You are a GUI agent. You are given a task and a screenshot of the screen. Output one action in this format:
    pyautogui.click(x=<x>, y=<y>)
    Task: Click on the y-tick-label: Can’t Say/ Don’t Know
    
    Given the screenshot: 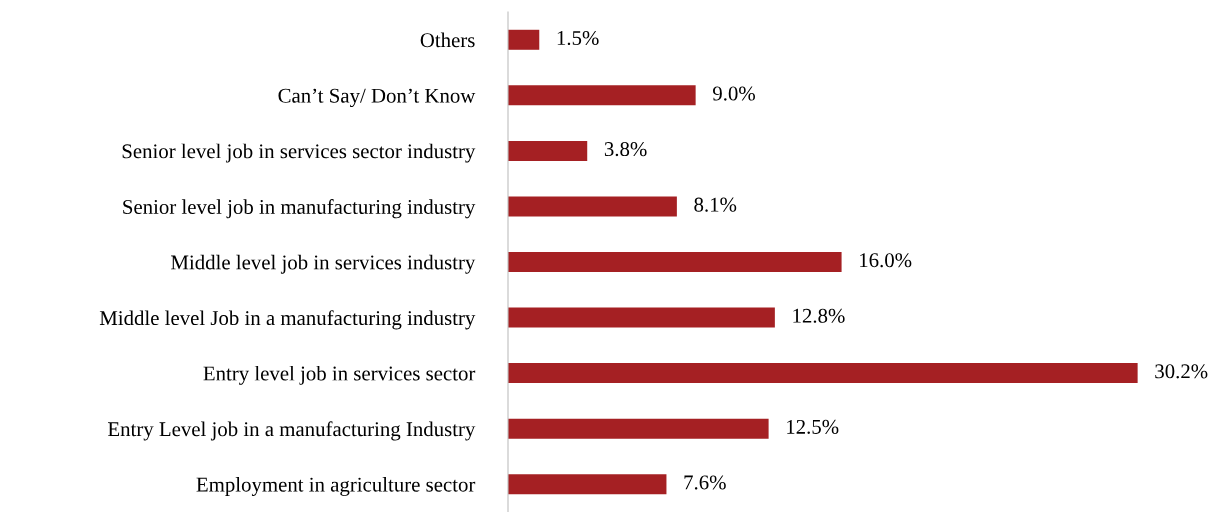 What is the action you would take?
    pyautogui.click(x=377, y=98)
    